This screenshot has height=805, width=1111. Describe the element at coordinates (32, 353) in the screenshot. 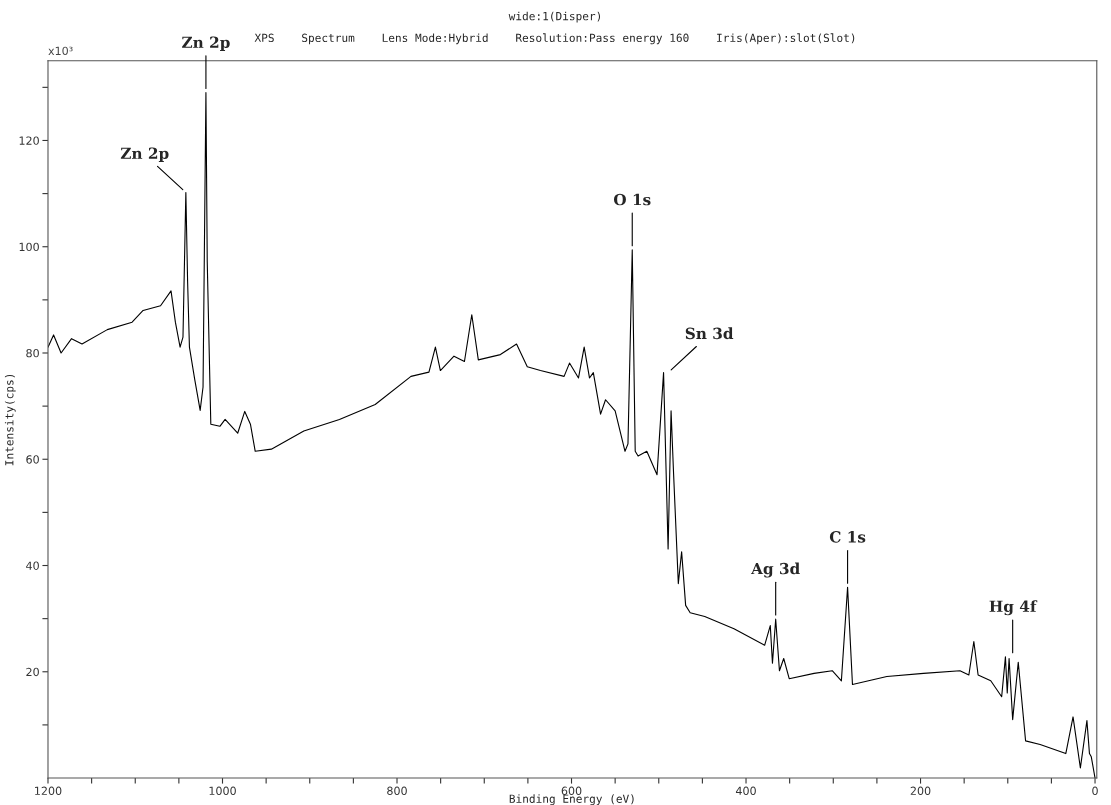

I see `y-tick-label: 80` at that location.